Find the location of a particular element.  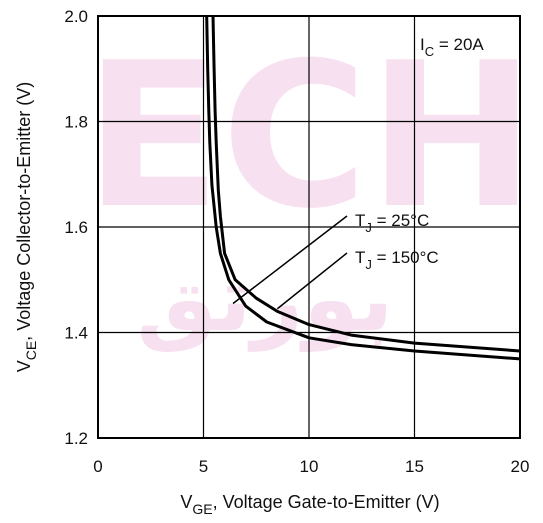

label-tj-25c-leader is located at coordinates (290, 260).